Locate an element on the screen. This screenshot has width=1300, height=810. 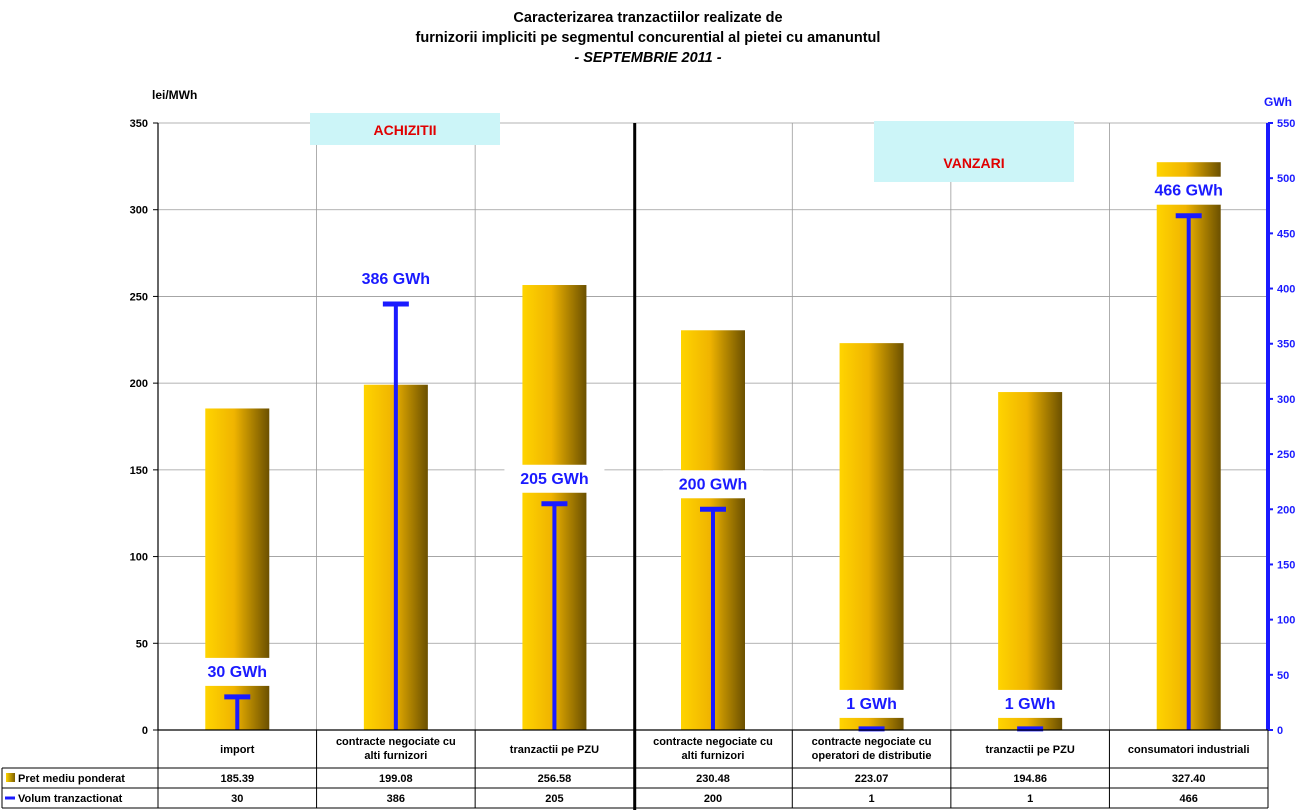
section-box-achizitii is located at coordinates (405, 129).